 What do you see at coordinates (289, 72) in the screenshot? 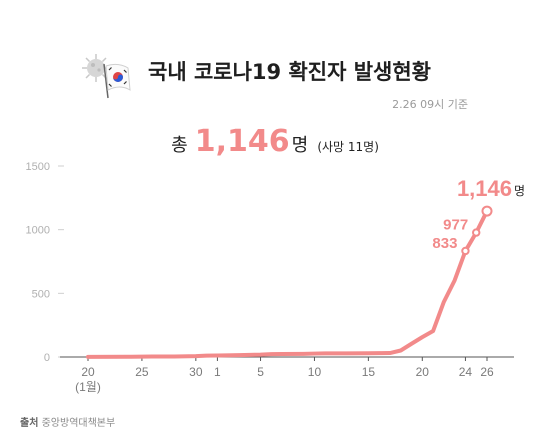
I see `page-title: 국내 코로나19 확진자 발생현황` at bounding box center [289, 72].